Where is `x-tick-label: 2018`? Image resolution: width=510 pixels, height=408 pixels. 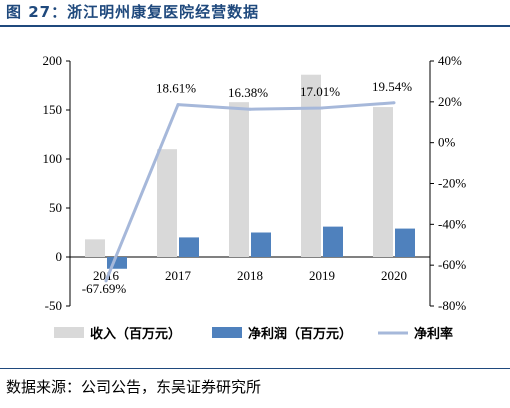 x-tick-label: 2018 is located at coordinates (250, 275).